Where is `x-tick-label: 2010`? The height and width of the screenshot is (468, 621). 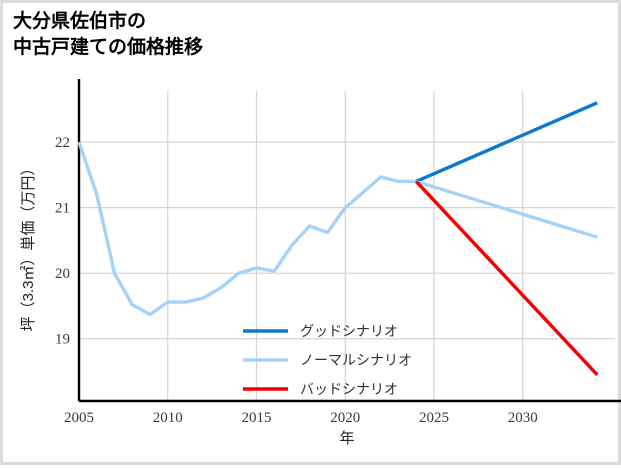 x-tick-label: 2010 is located at coordinates (168, 418).